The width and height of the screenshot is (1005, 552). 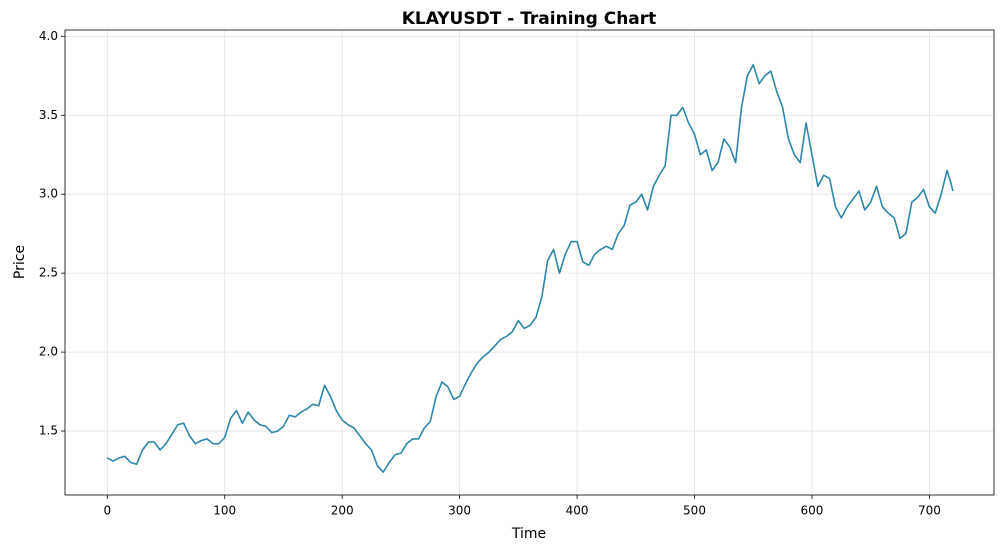 What do you see at coordinates (48, 352) in the screenshot?
I see `y-tick-label: 2.0` at bounding box center [48, 352].